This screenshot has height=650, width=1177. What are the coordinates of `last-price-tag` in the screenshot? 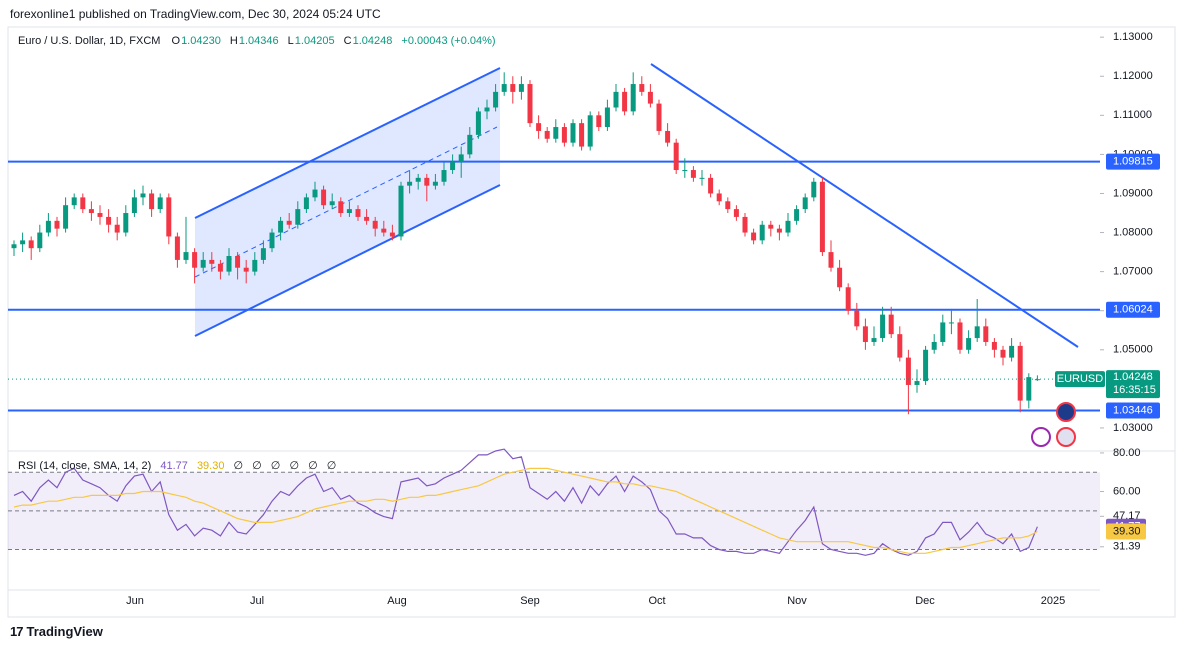 It's located at (1133, 384).